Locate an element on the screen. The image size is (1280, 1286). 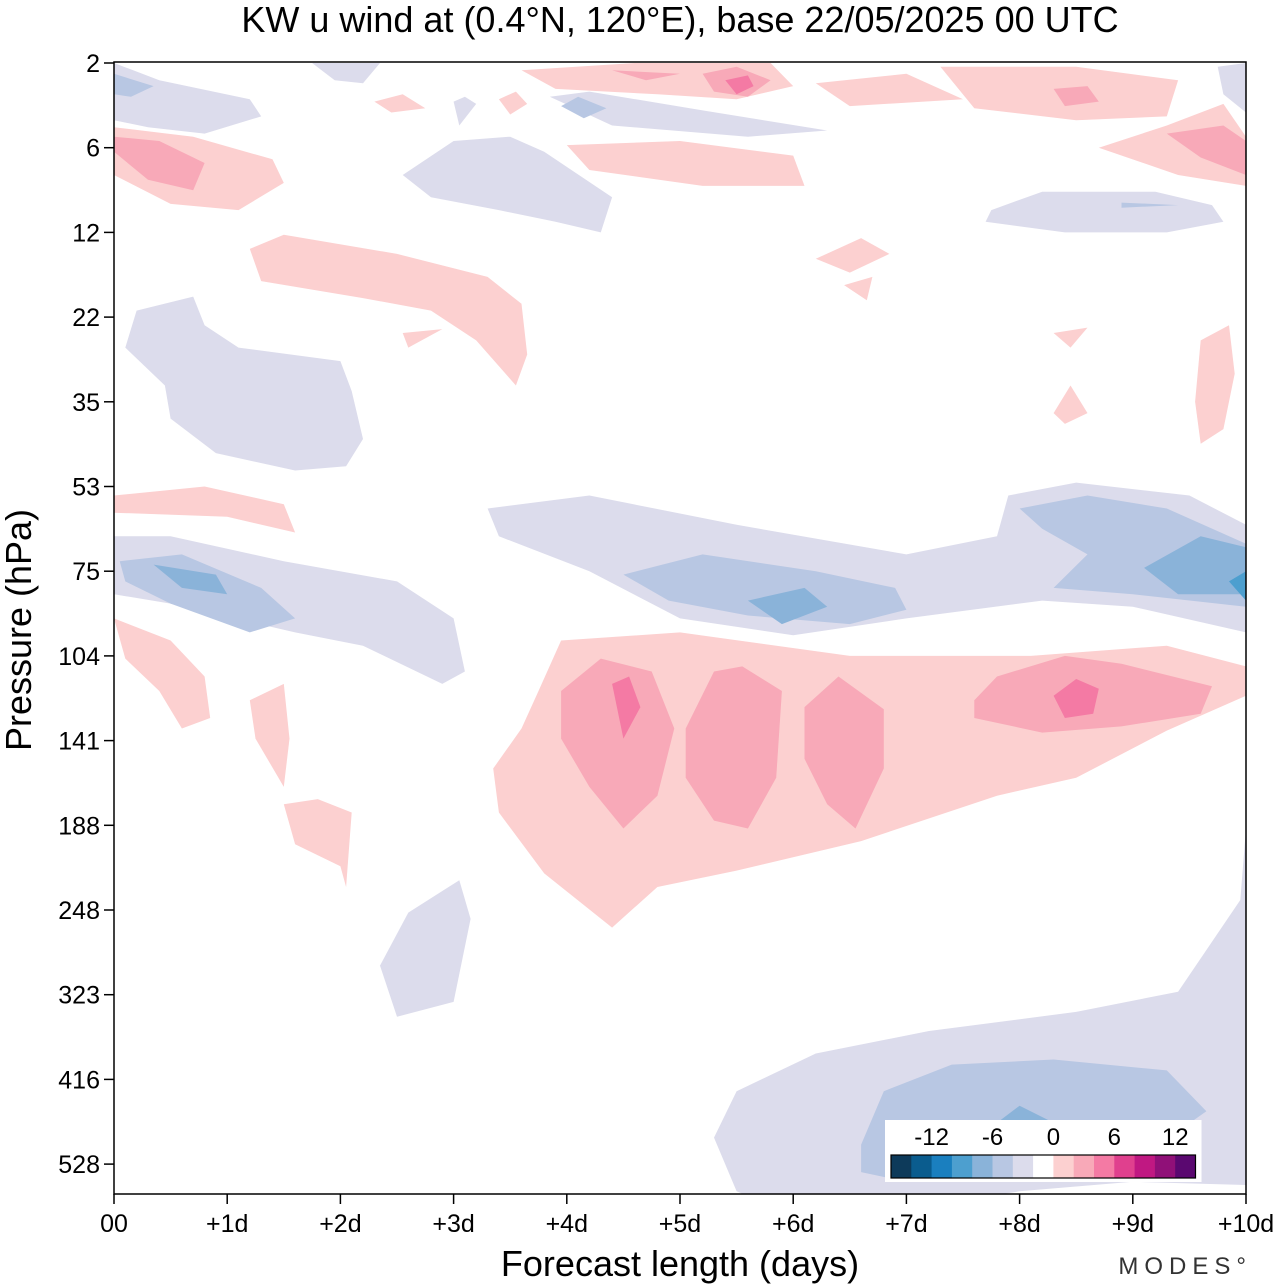
x-tick-label-7: +7d is located at coordinates (906, 1224).